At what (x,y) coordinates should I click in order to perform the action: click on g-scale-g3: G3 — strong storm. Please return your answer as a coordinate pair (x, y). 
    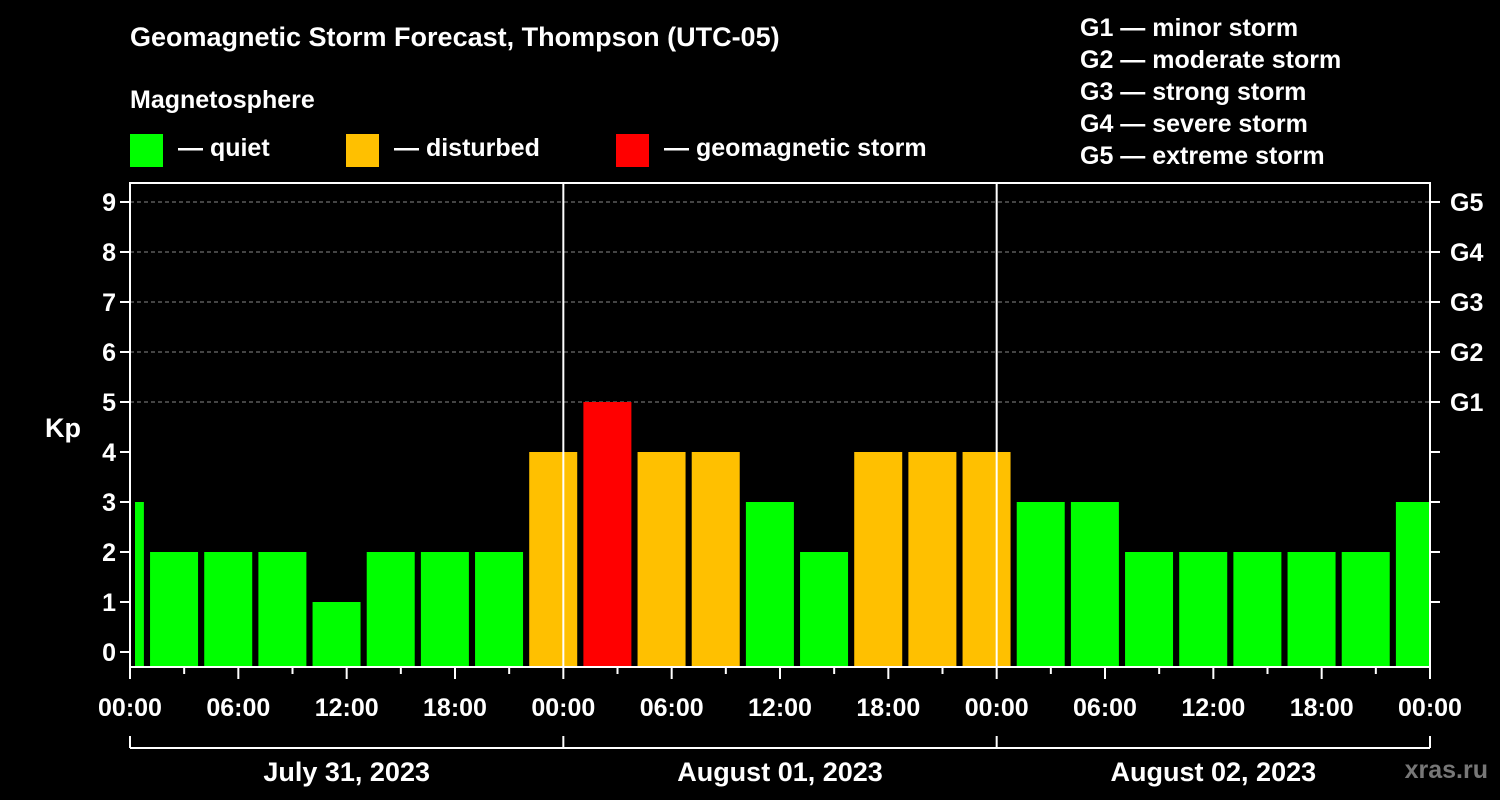
    Looking at the image, I should click on (1193, 92).